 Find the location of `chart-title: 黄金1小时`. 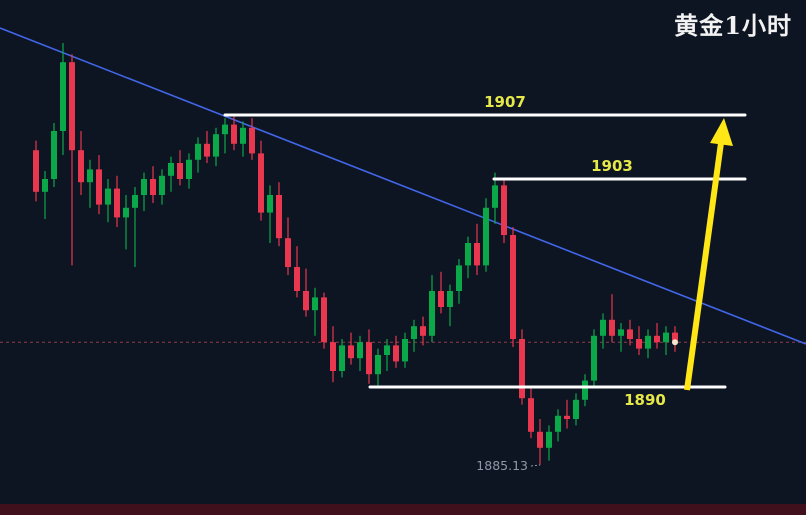

chart-title: 黄金1小时 is located at coordinates (733, 25).